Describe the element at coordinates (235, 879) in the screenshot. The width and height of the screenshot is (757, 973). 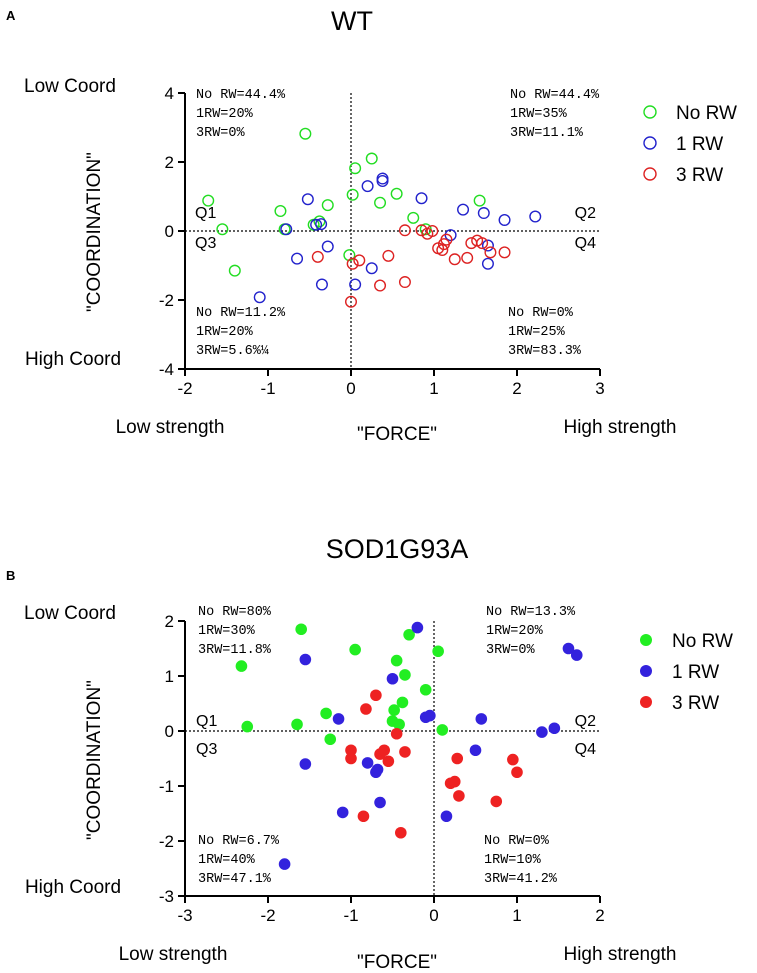
I see `panel-b-stat-bottom-left: 3RW=47.1%` at that location.